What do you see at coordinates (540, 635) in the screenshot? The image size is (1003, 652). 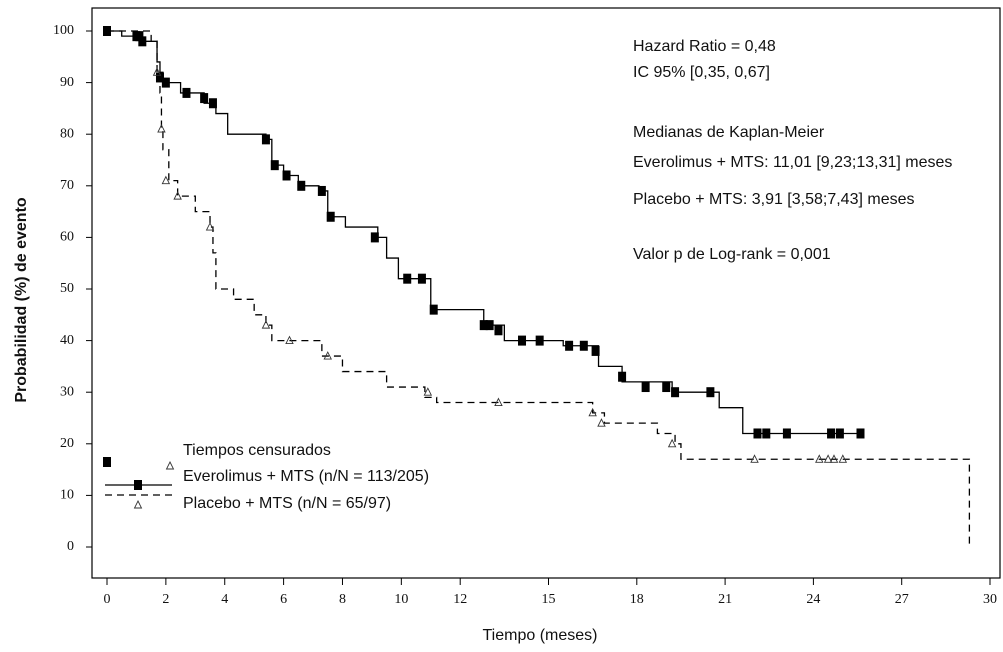 I see `x-axis-label: Tiempo (meses)` at bounding box center [540, 635].